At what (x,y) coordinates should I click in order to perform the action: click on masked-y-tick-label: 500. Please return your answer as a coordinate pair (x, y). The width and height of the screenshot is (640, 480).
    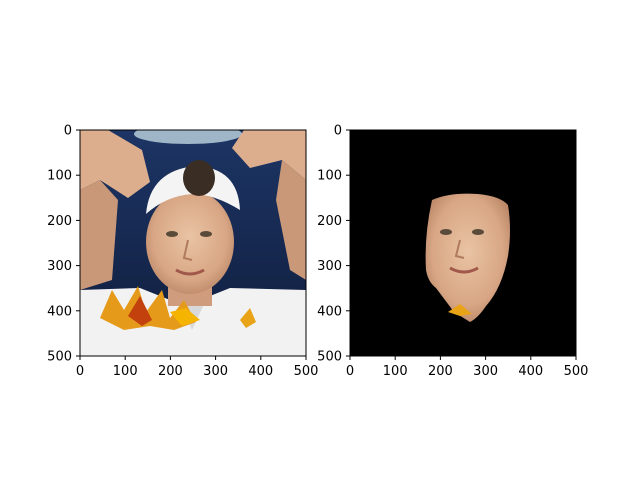
    Looking at the image, I should click on (329, 357).